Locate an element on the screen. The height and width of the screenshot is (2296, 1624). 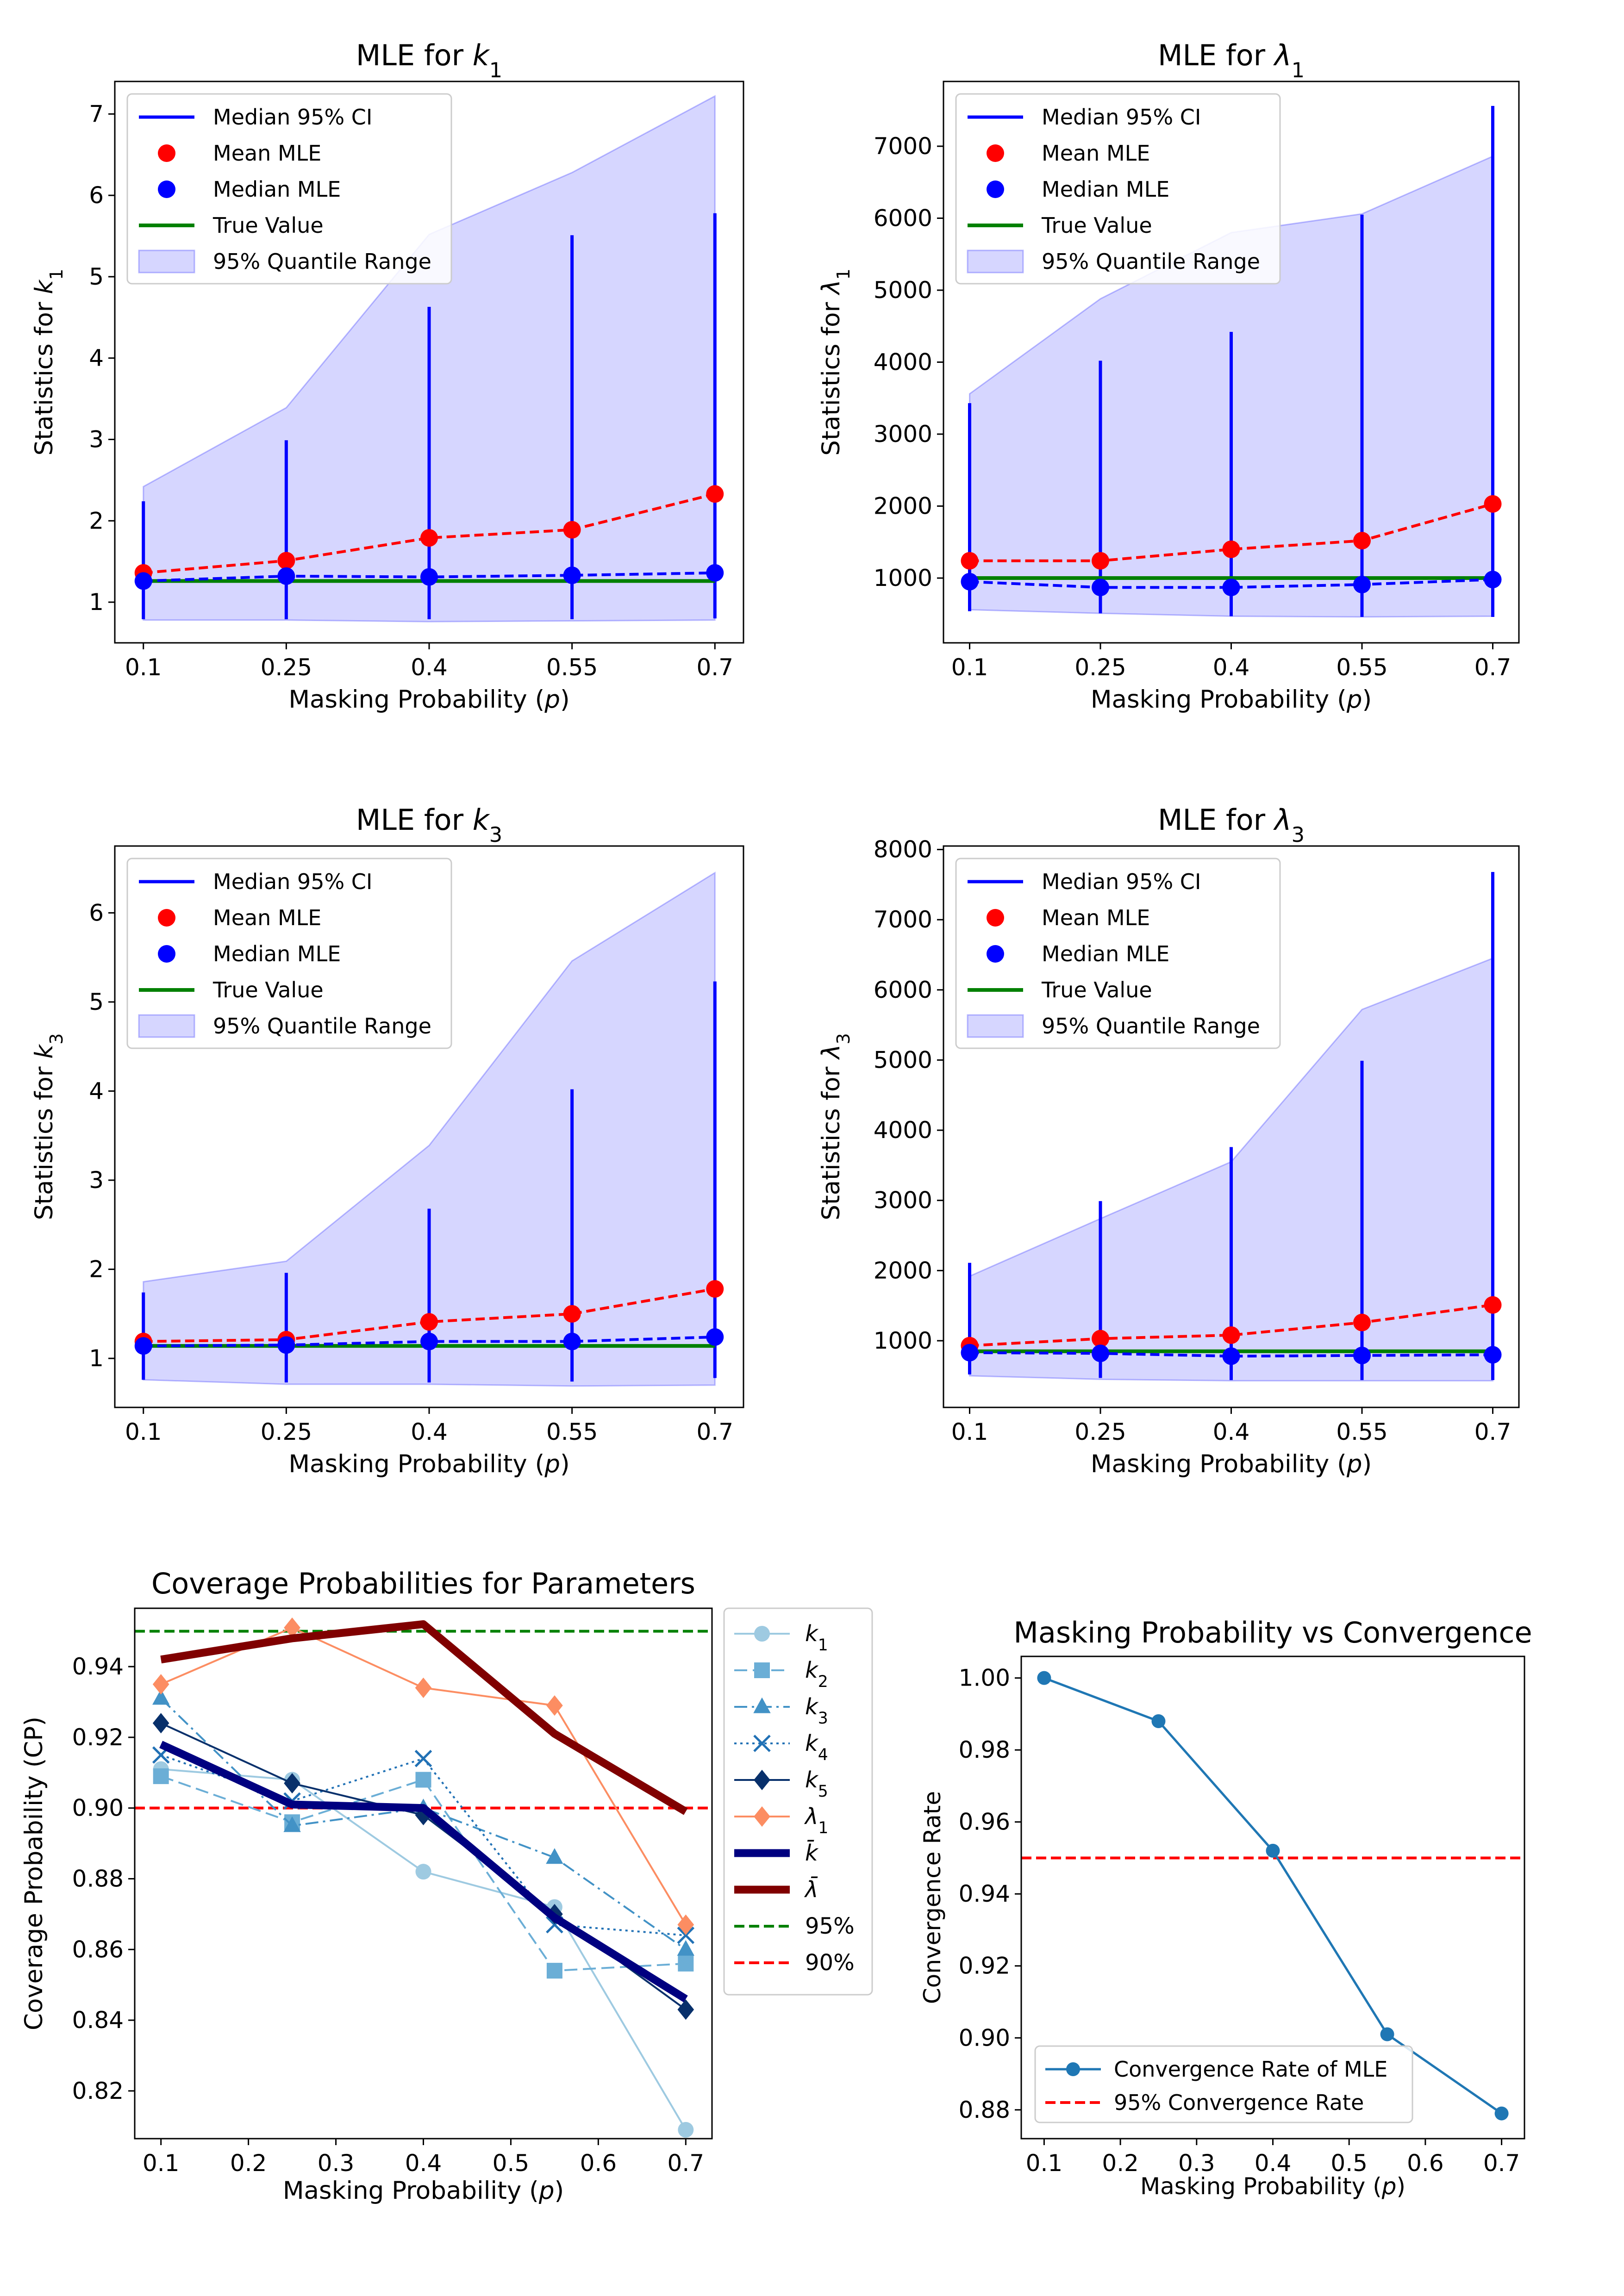
y-tick-label: 1.00 is located at coordinates (984, 1678).